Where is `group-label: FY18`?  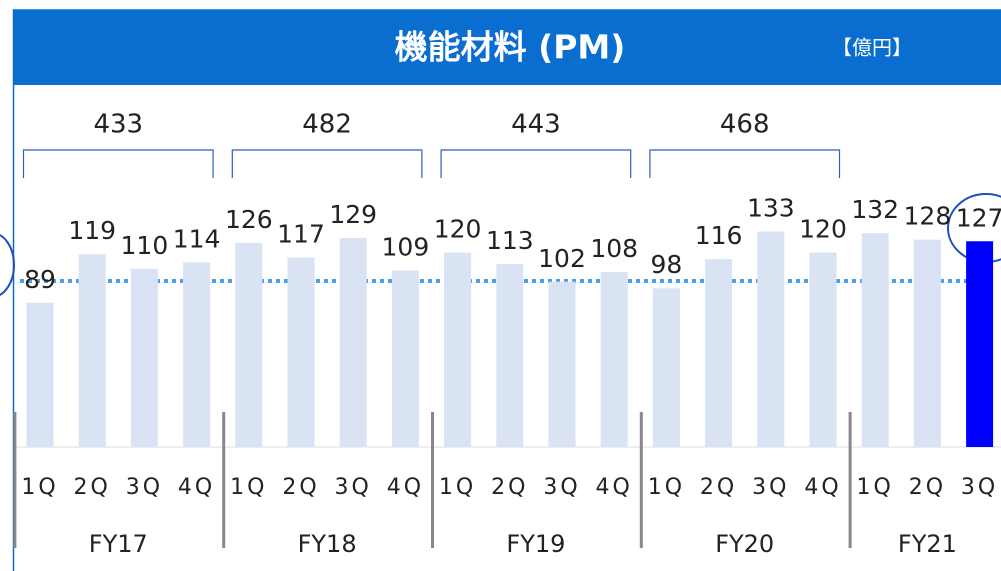 group-label: FY18 is located at coordinates (327, 544).